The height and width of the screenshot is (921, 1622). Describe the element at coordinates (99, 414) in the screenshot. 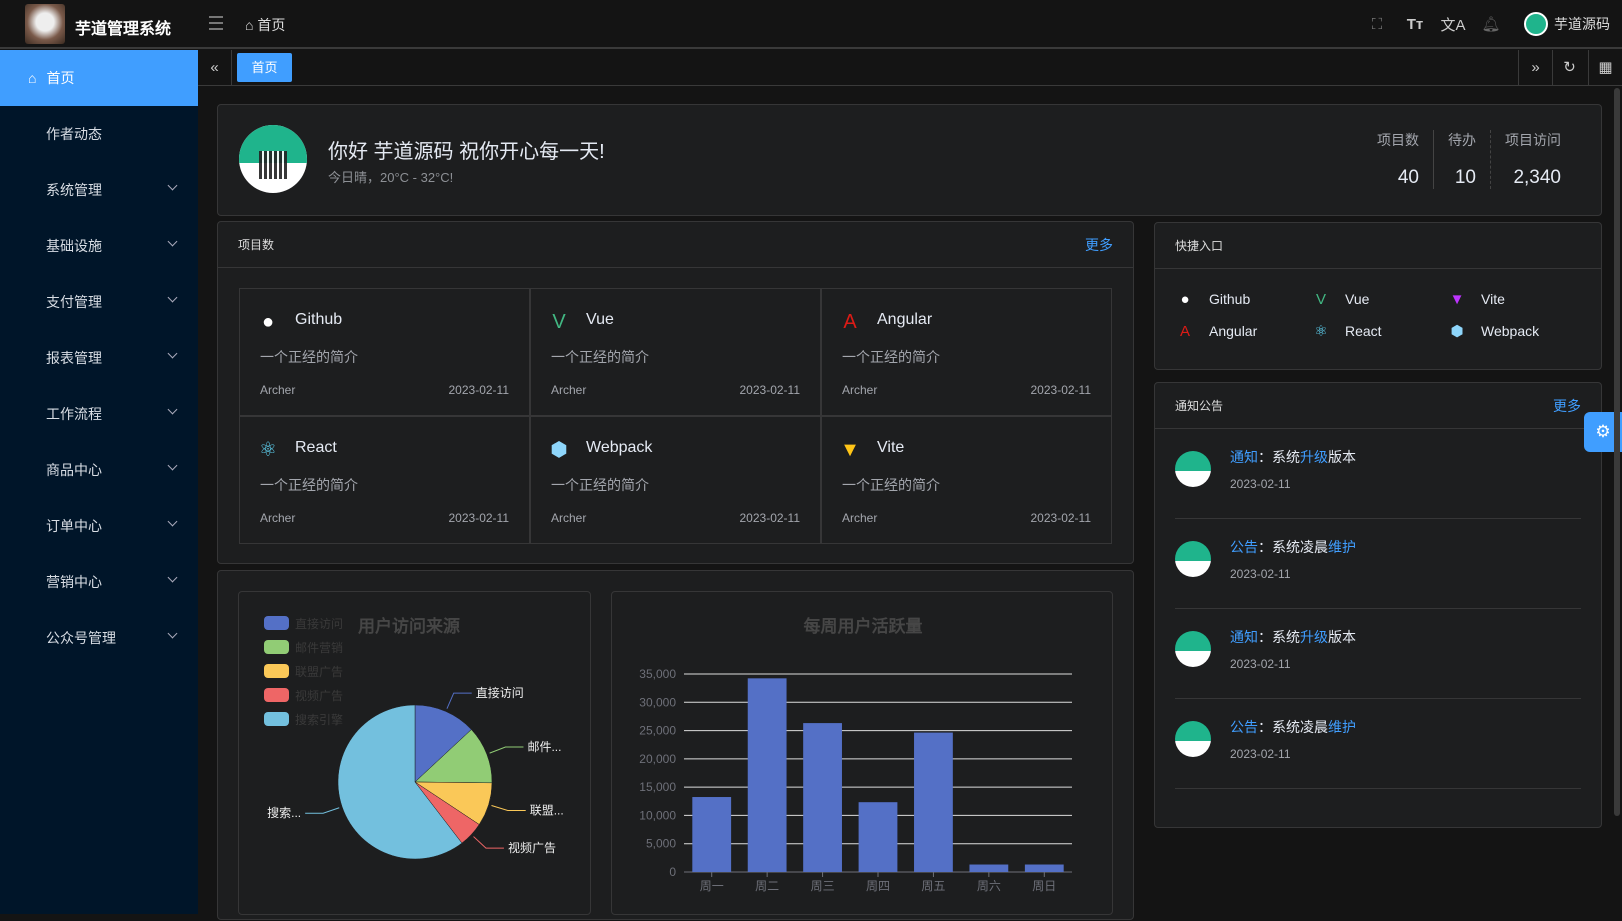

I see `sidebar-item: 工作流程` at that location.